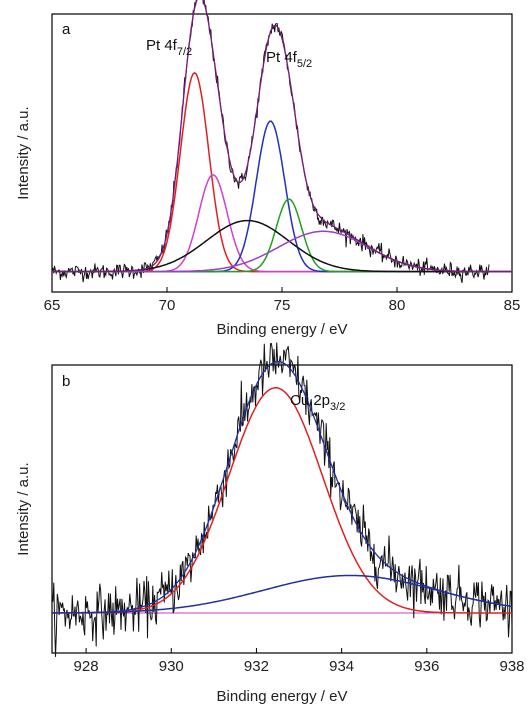 This screenshot has height=707, width=529. Describe the element at coordinates (511, 666) in the screenshot. I see `panel-b-x-tick-label: 938` at that location.